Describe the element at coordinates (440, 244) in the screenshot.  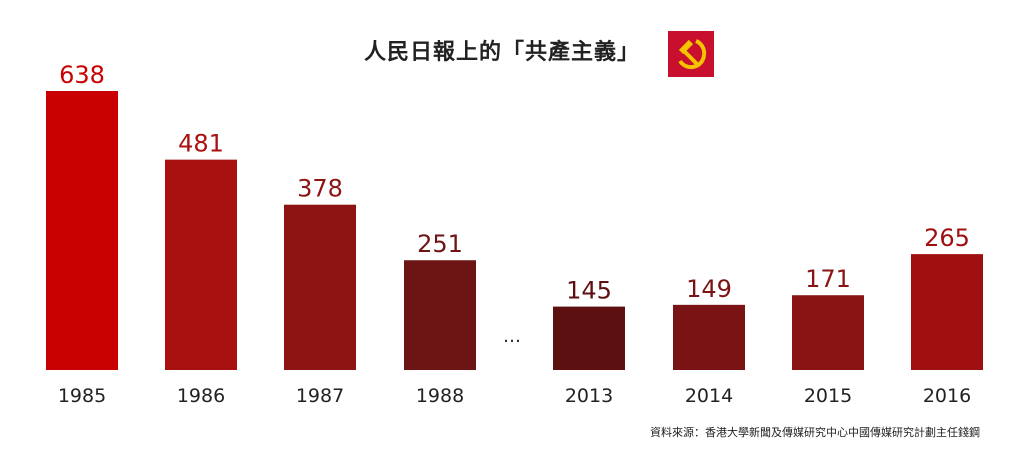
I see `value-label-1988: 251` at that location.